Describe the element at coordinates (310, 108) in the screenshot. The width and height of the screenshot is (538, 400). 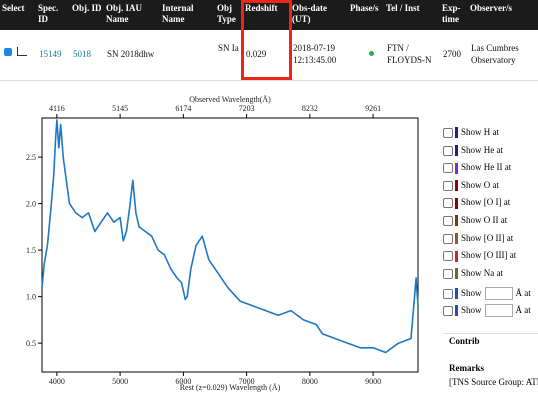
I see `top-tick-label: 8232` at that location.